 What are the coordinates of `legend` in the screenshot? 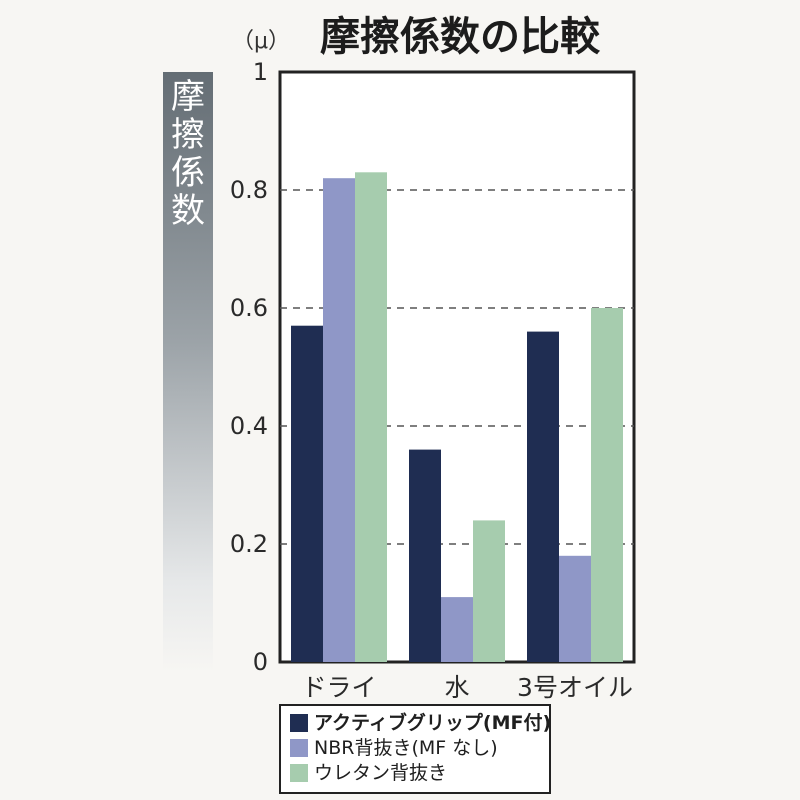 It's located at (415, 749).